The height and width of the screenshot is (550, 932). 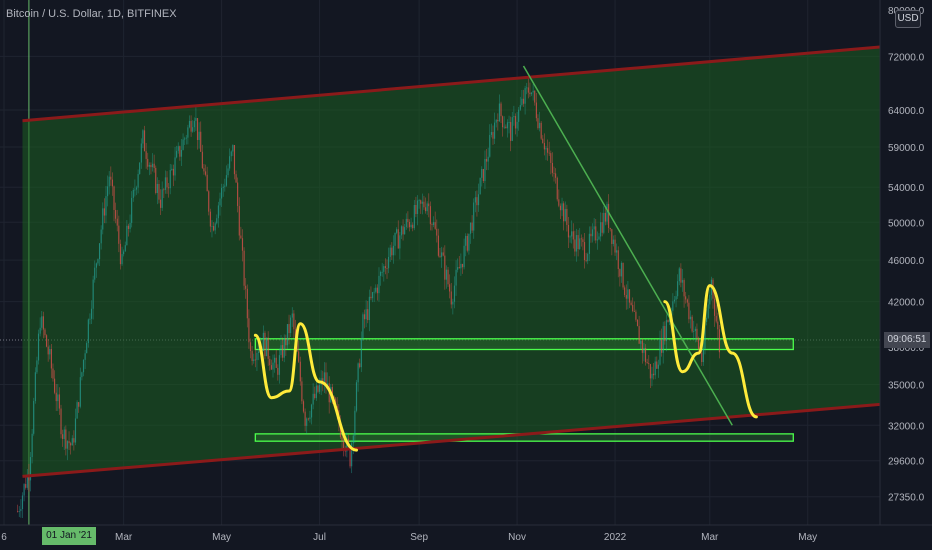 I want to click on y-tick-label: 72000.0, so click(x=906, y=57).